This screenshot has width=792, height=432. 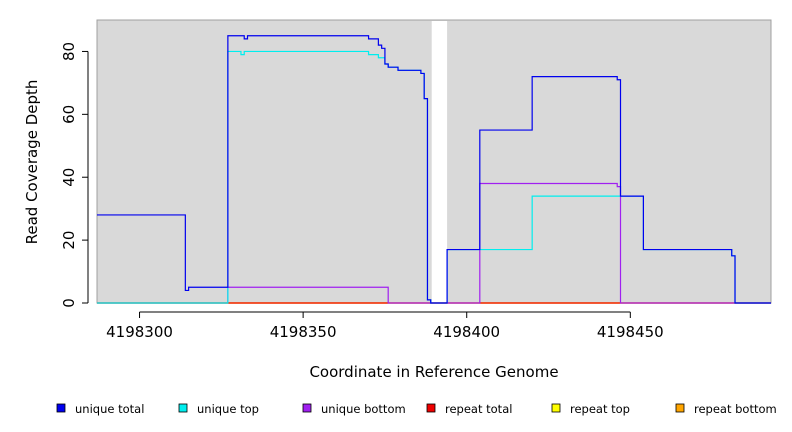 What do you see at coordinates (363, 409) in the screenshot?
I see `legend-label: unique bottom` at bounding box center [363, 409].